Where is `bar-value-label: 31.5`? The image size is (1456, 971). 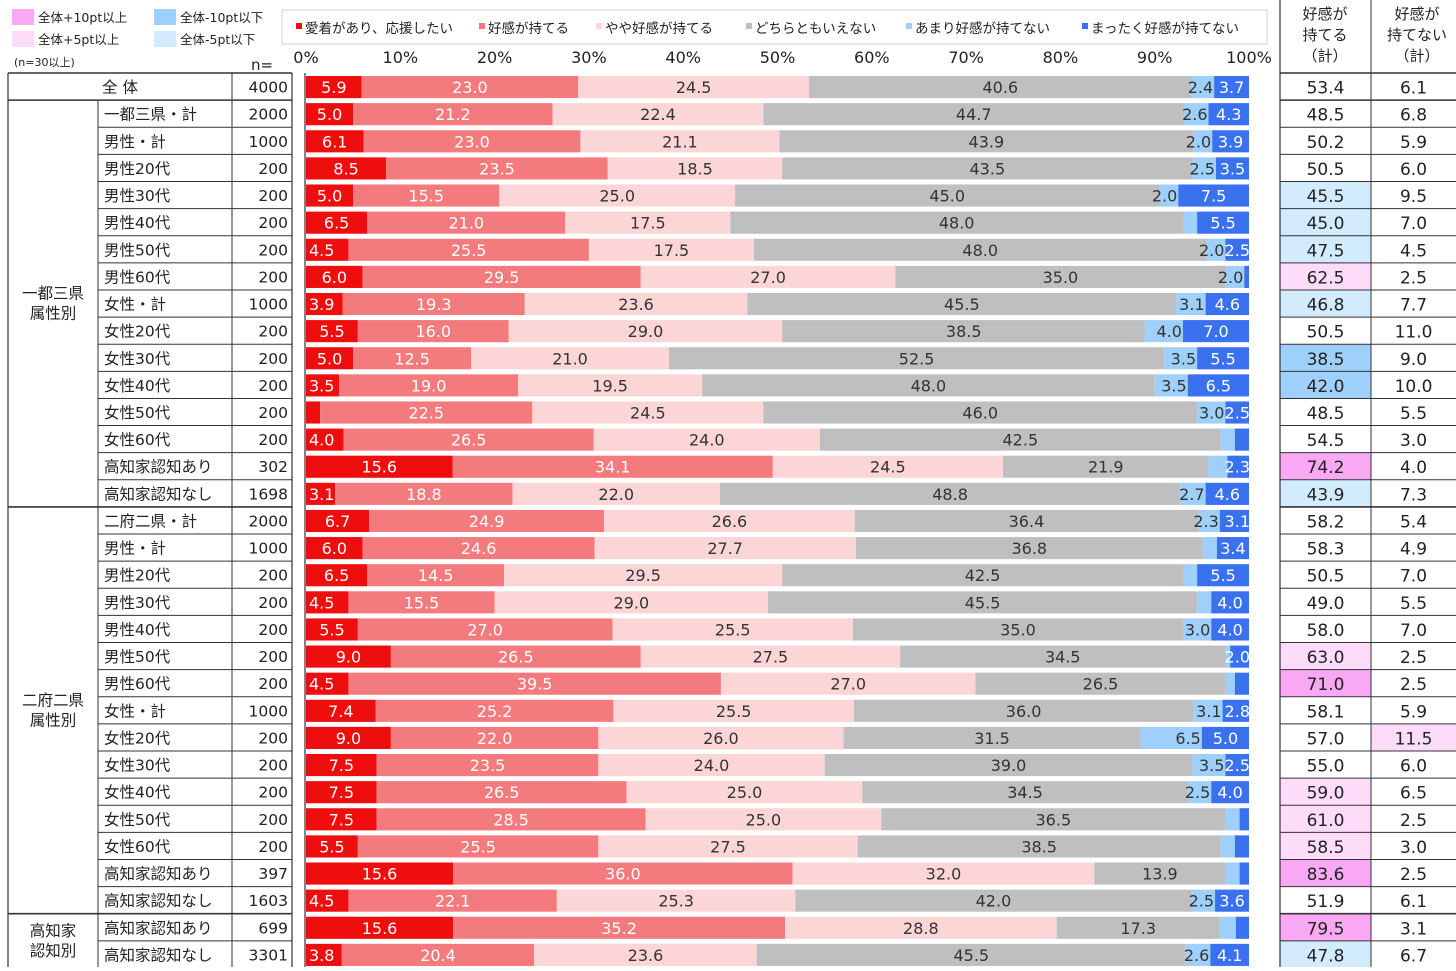
bar-value-label: 31.5 is located at coordinates (992, 738).